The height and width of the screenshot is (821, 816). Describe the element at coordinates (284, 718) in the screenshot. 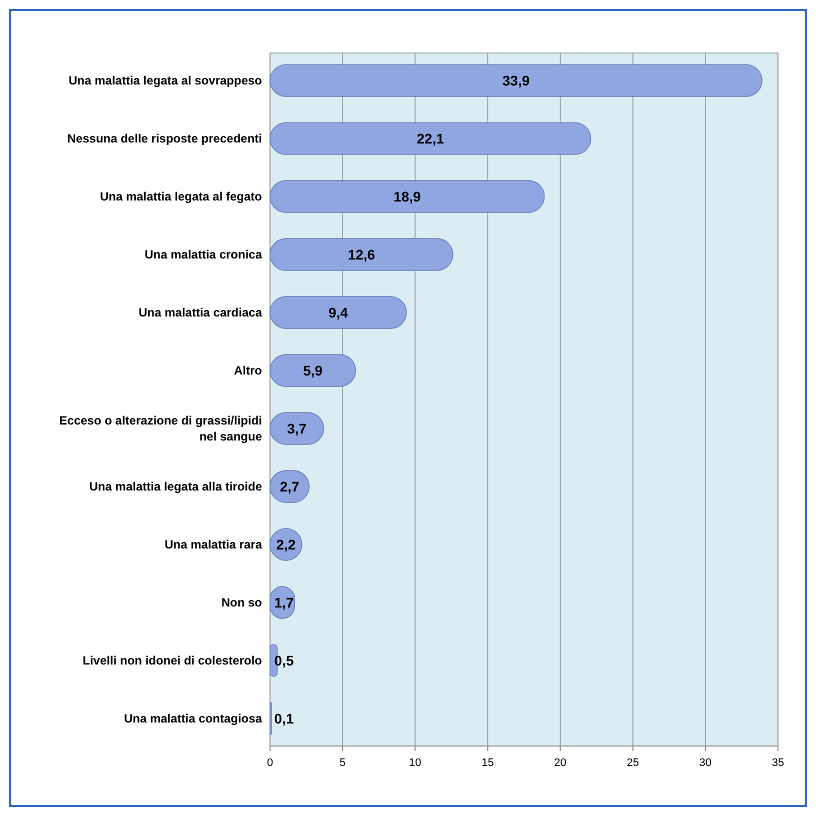

I see `data-label: 0,1` at that location.